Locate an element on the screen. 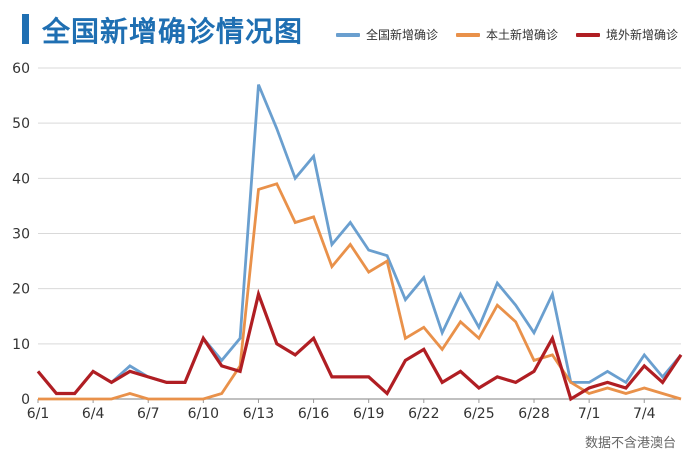  x-tick-label: 6/7 is located at coordinates (148, 414).